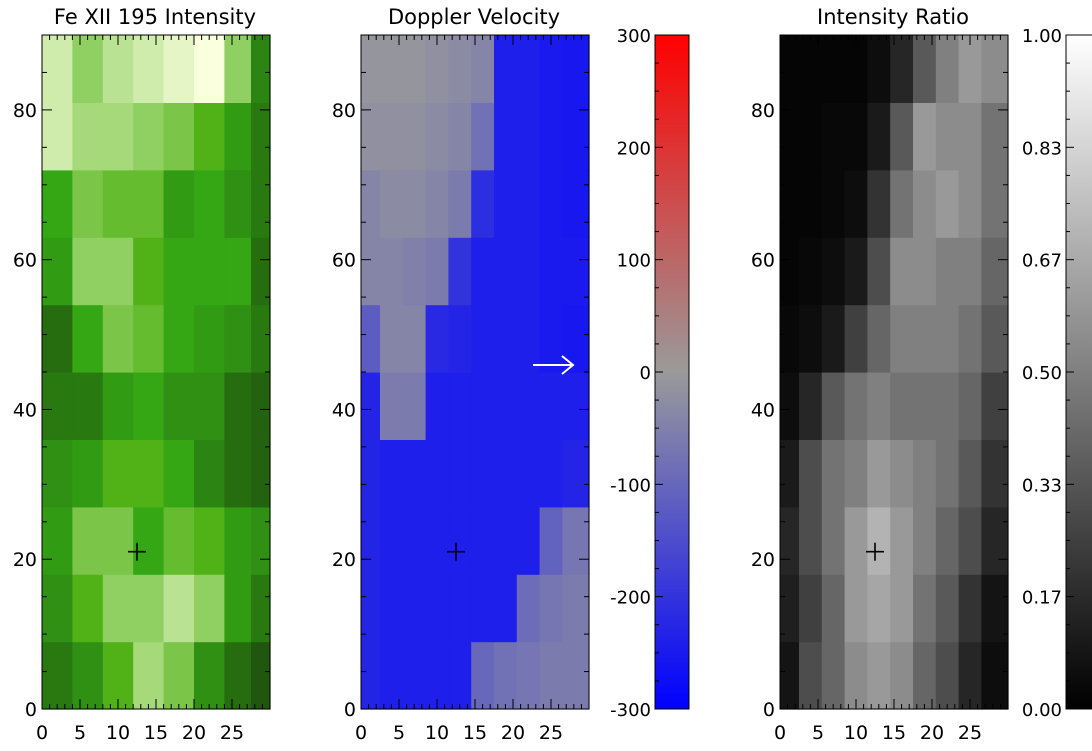 This screenshot has height=751, width=1092. I want to click on y-tick-label: 80, so click(25, 111).